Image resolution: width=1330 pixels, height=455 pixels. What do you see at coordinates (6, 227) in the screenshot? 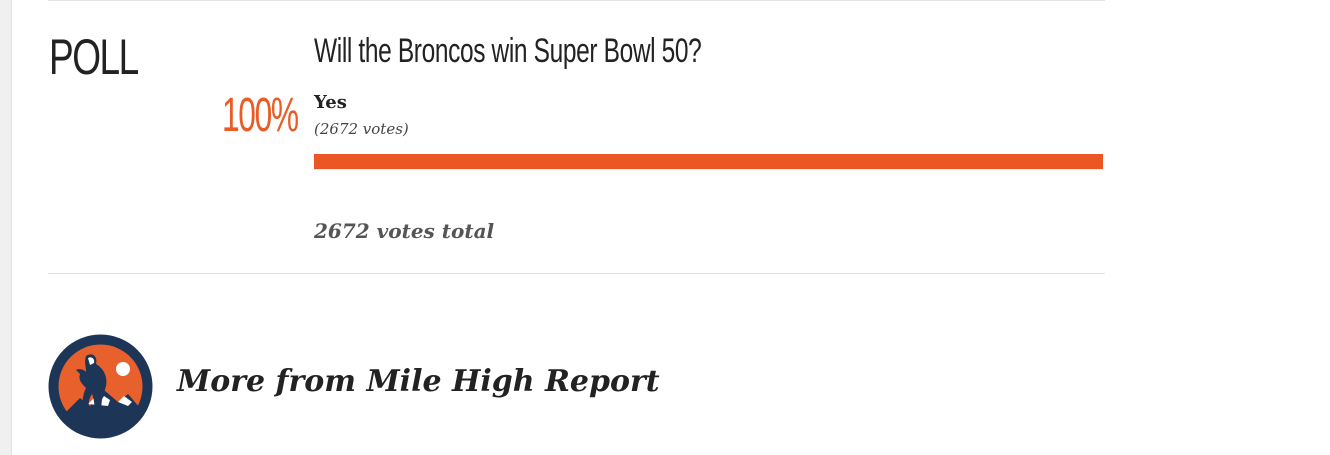
I see `left-rail` at bounding box center [6, 227].